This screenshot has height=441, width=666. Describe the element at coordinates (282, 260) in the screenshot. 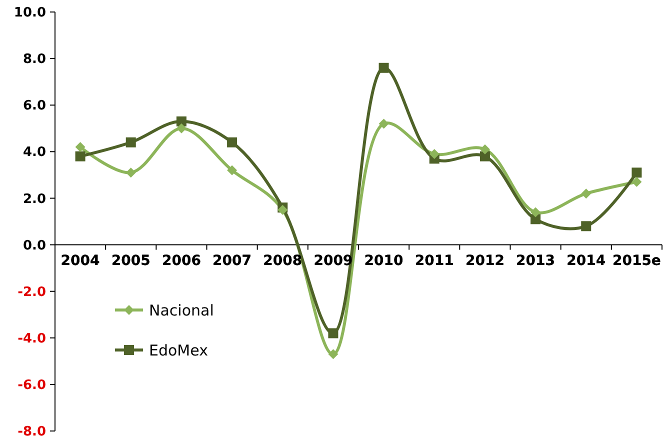

I see `x-tick-label: 2008` at that location.